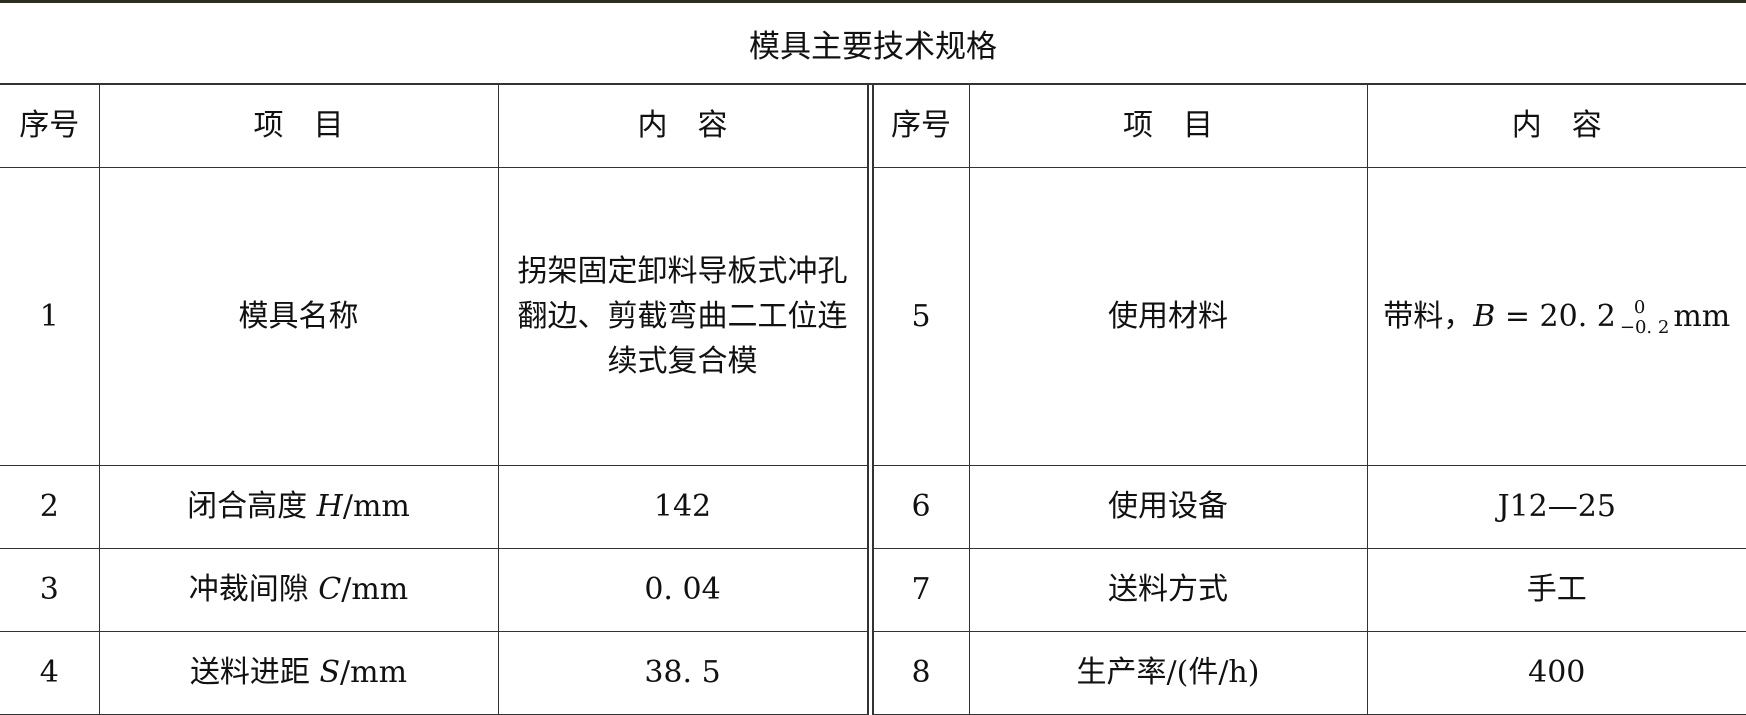 The image size is (1746, 715). What do you see at coordinates (298, 126) in the screenshot?
I see `header-item: 项 目` at bounding box center [298, 126].